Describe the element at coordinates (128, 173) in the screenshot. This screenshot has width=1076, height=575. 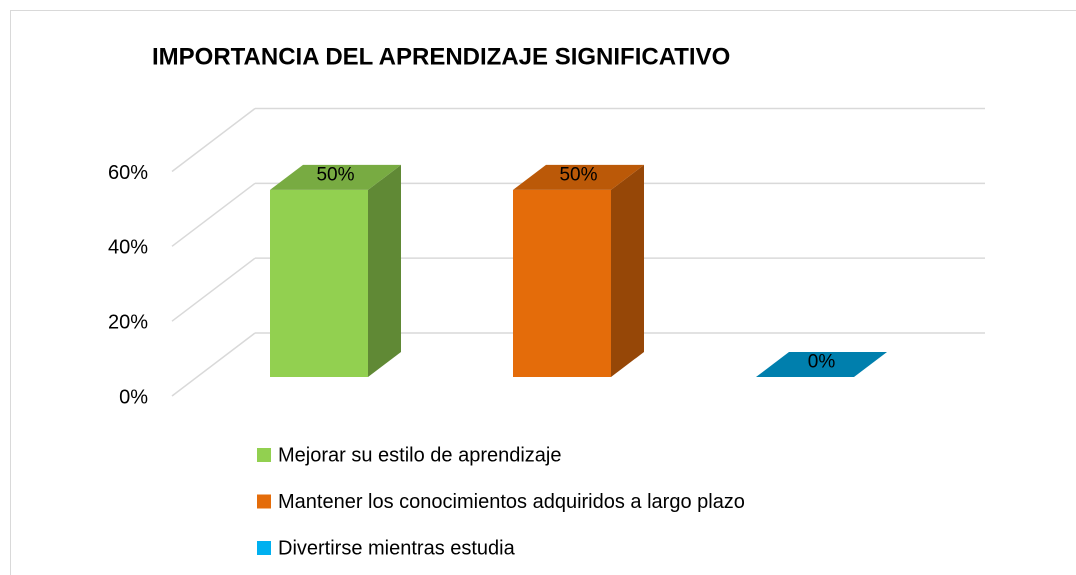
I see `y-tick-label: 60%` at that location.